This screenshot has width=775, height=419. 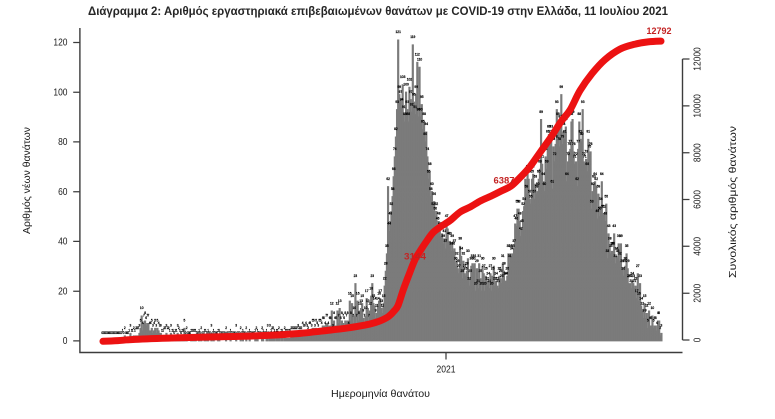 What do you see at coordinates (574, 144) in the screenshot?
I see `svg-text: 76` at bounding box center [574, 144].